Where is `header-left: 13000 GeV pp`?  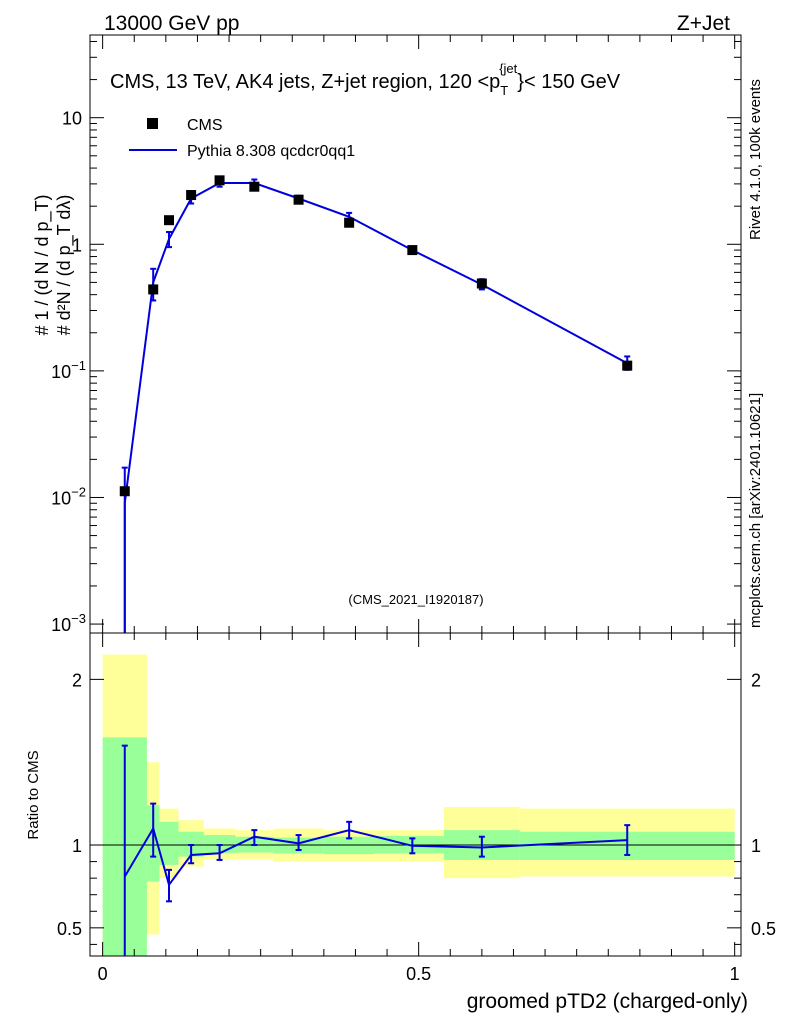 header-left: 13000 GeV pp is located at coordinates (171, 23).